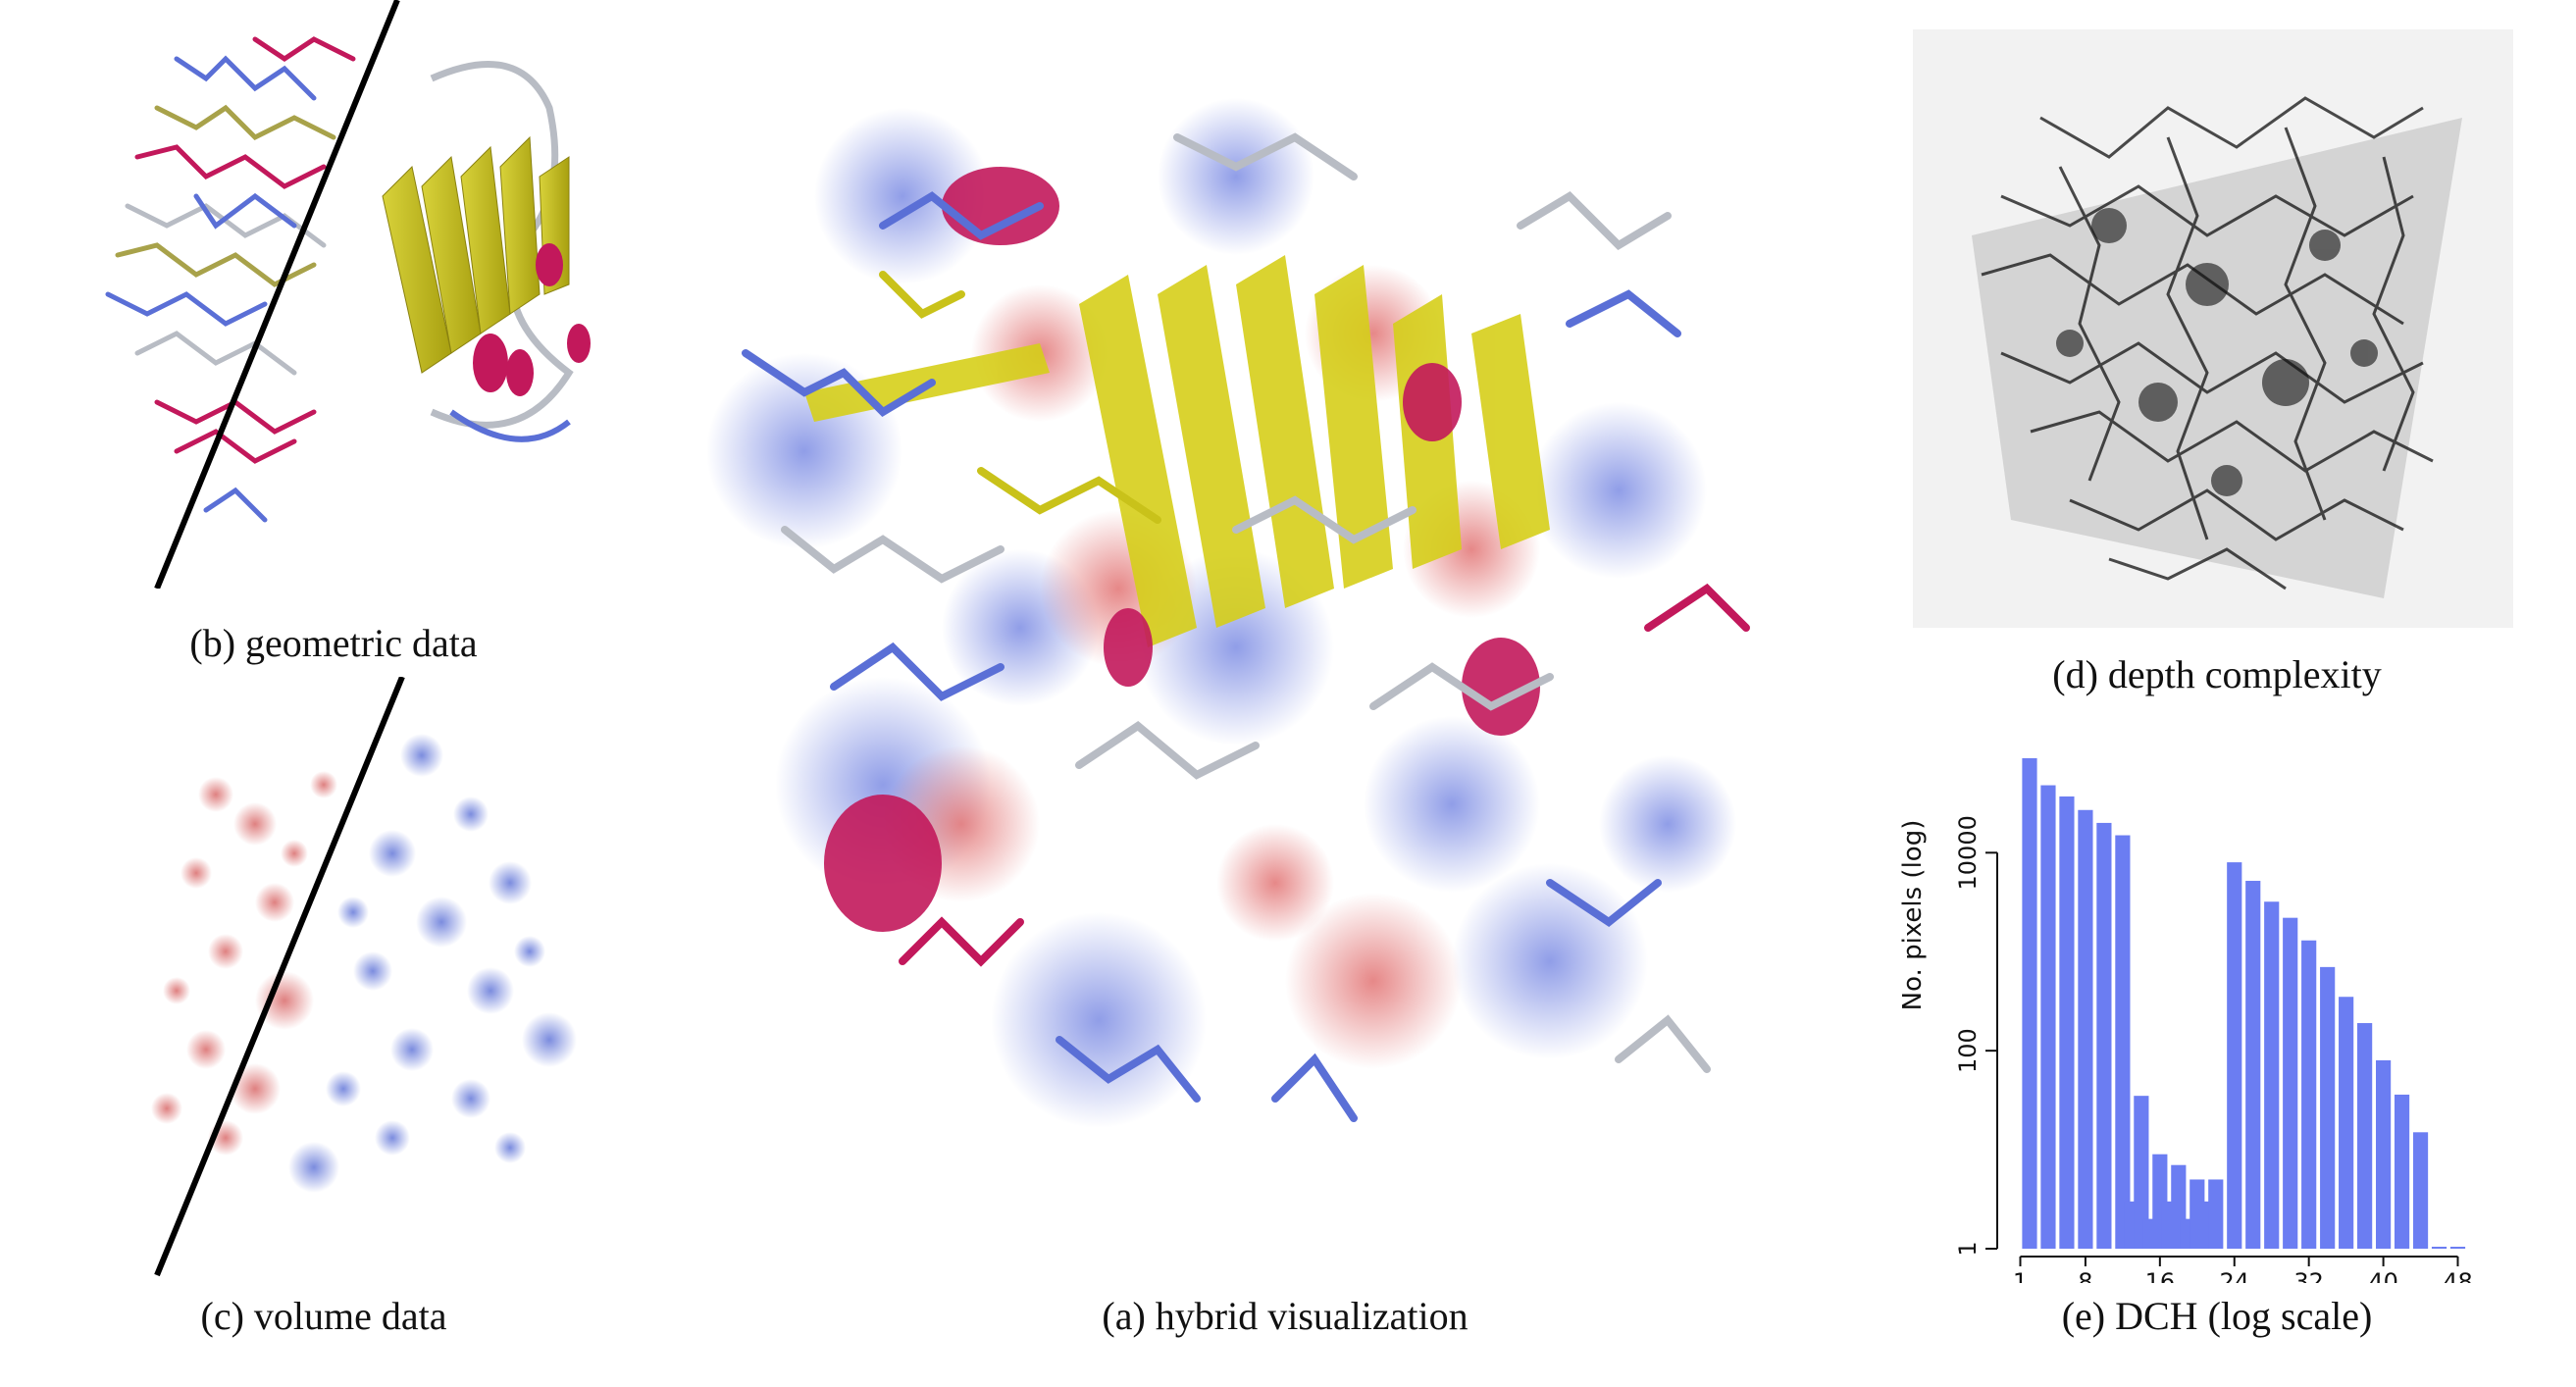 Image resolution: width=2576 pixels, height=1387 pixels. I want to click on y-tick-label: 100, so click(1968, 1050).